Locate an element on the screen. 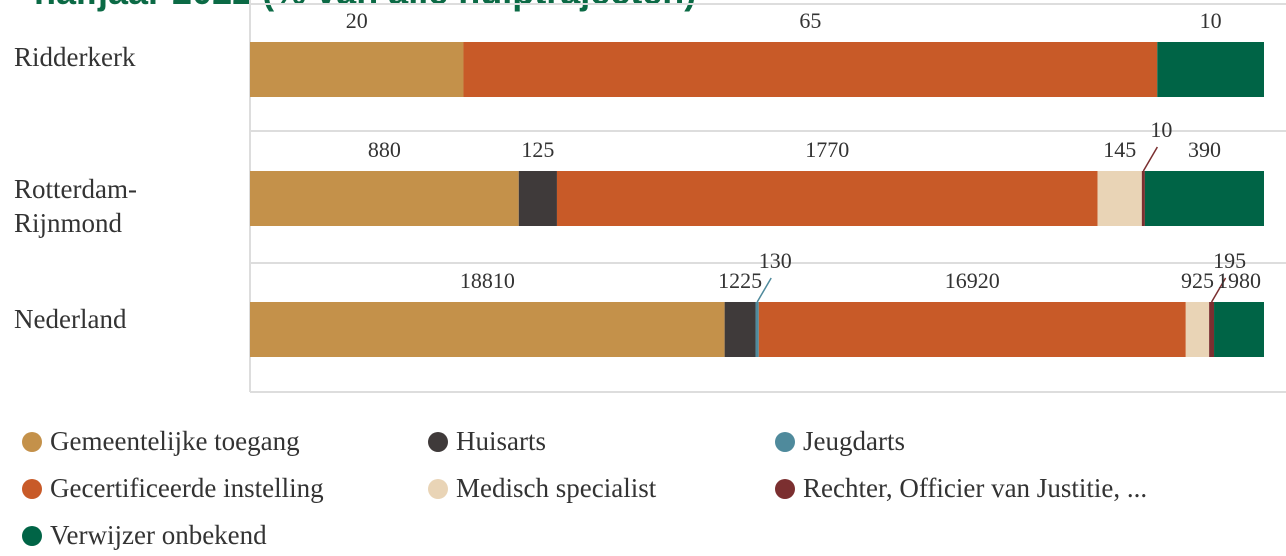 The image size is (1286, 556). legend-item: Gemeentelijke toegang is located at coordinates (161, 441).